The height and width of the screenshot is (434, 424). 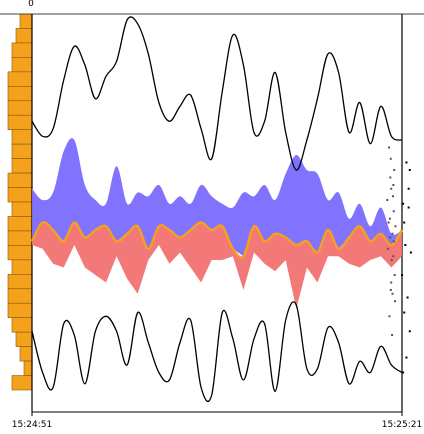 I want to click on histogram, so click(x=20, y=202).